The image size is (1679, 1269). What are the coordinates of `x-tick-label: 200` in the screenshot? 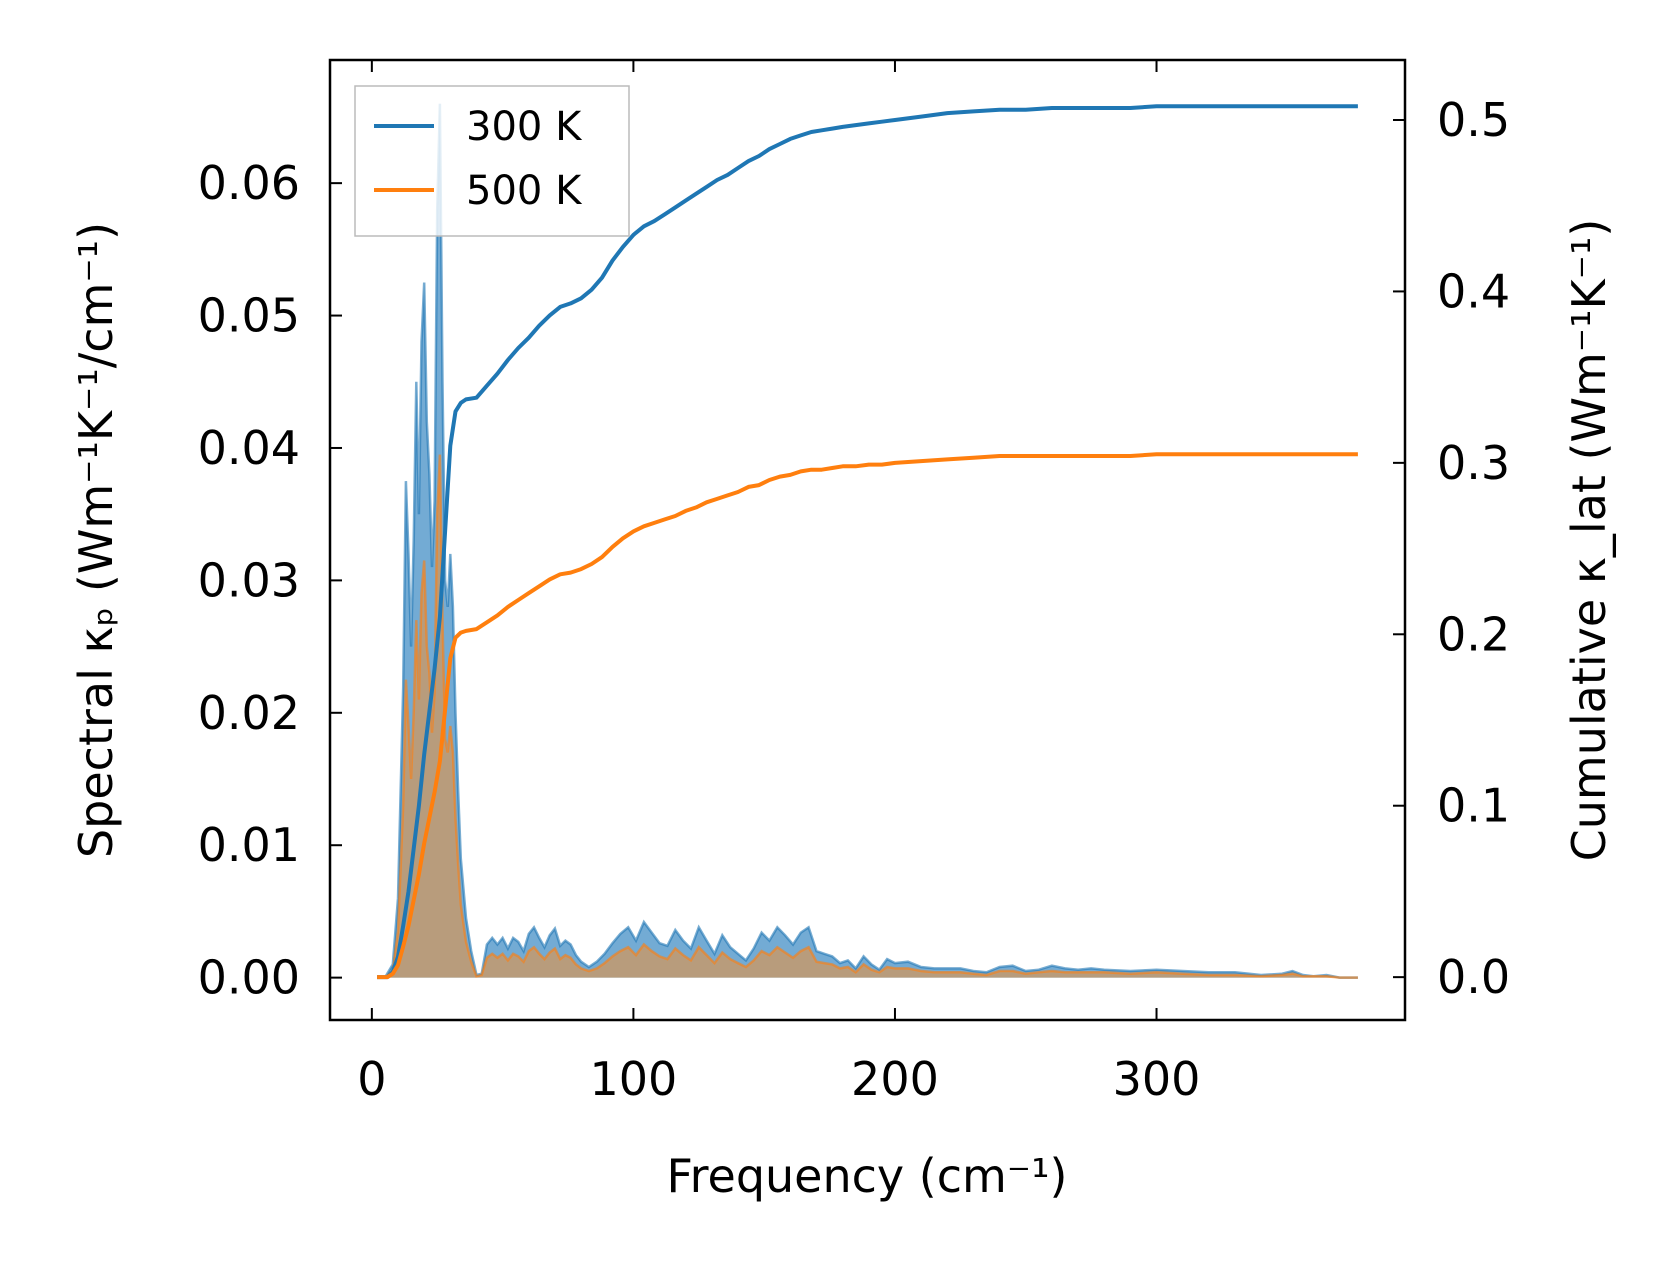 It's located at (895, 1079).